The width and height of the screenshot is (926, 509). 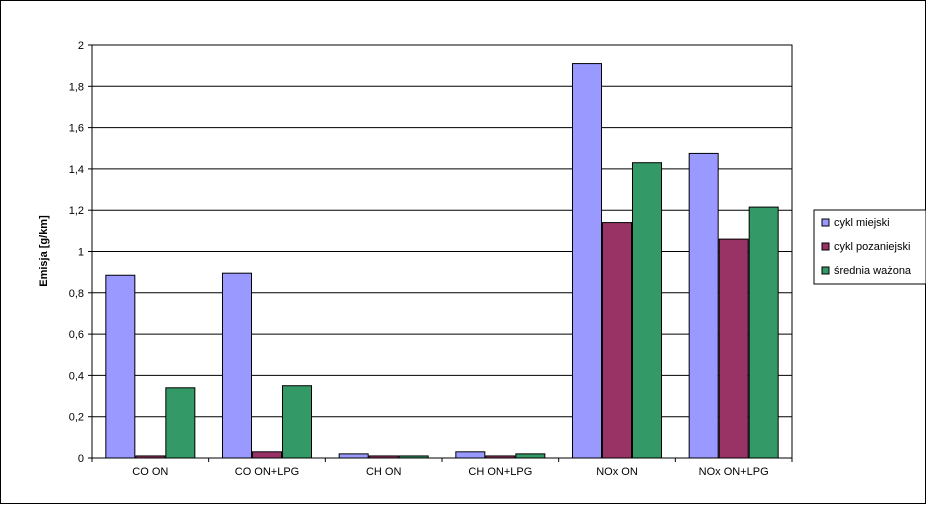 What do you see at coordinates (734, 472) in the screenshot?
I see `x-tick-label: NOx ON+LPG` at bounding box center [734, 472].